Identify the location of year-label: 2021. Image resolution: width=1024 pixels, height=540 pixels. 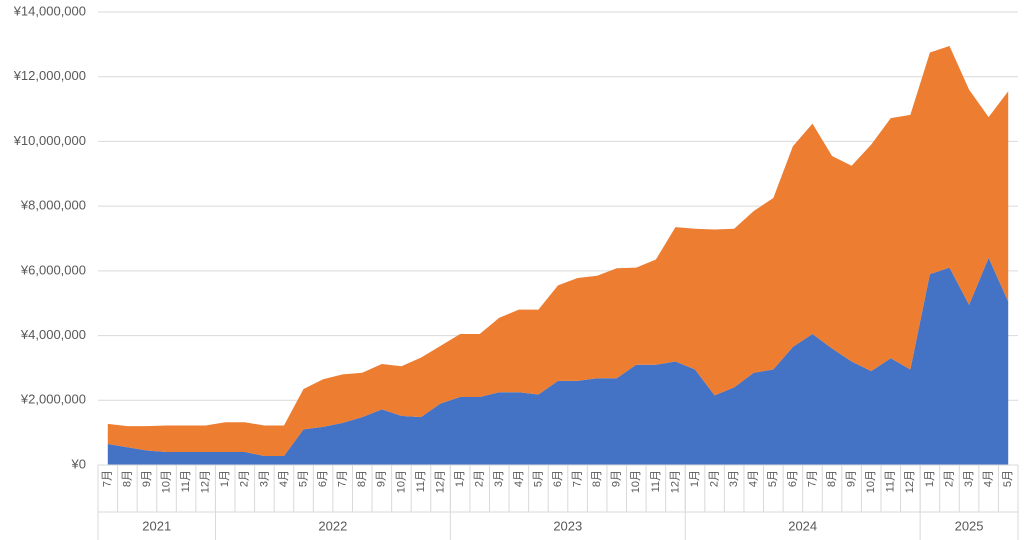
(156, 525).